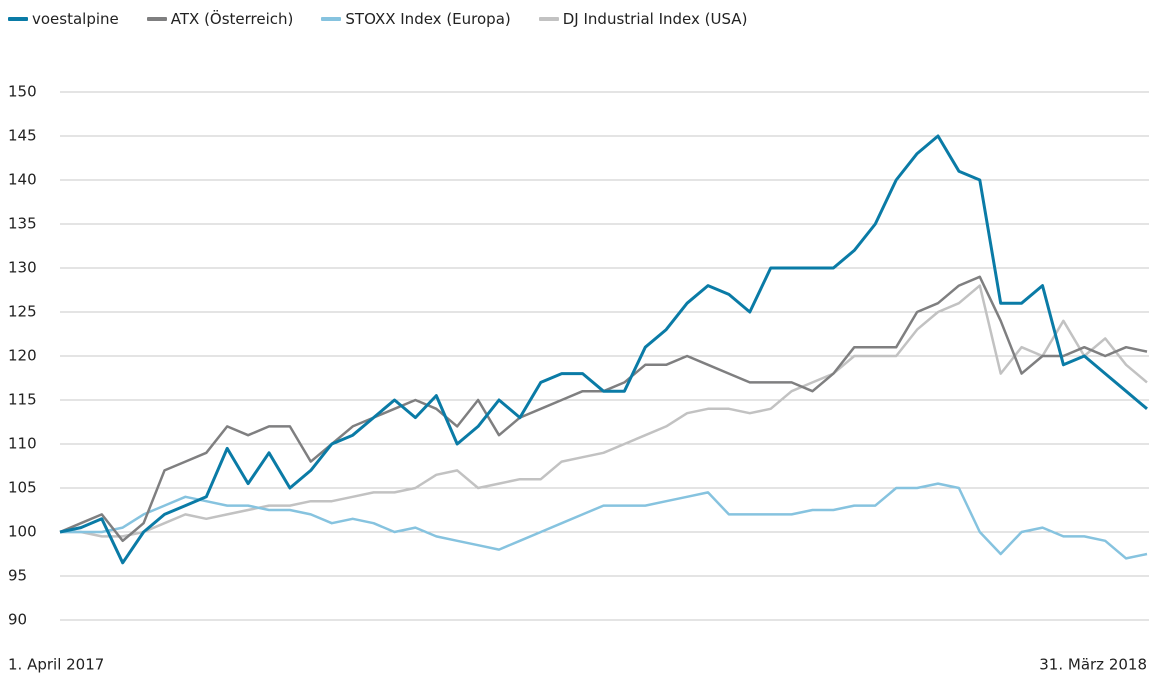 This screenshot has width=1149, height=679. I want to click on y-tick-label: 145, so click(22, 136).